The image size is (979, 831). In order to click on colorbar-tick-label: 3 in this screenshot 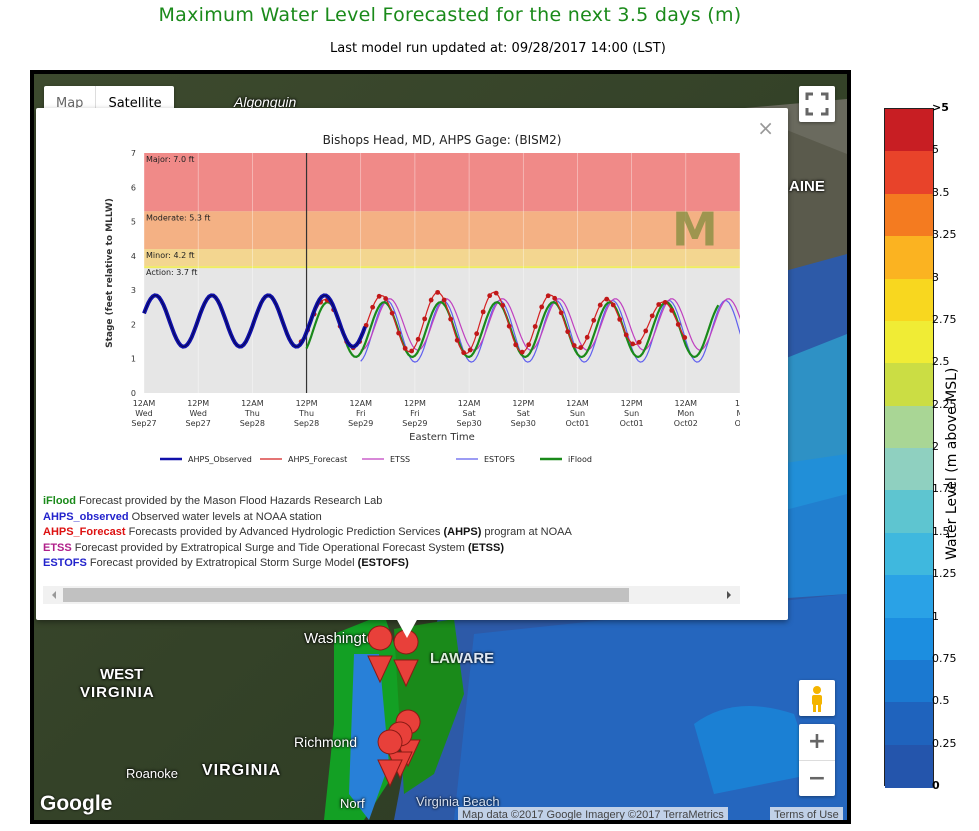, I will do `click(935, 277)`.